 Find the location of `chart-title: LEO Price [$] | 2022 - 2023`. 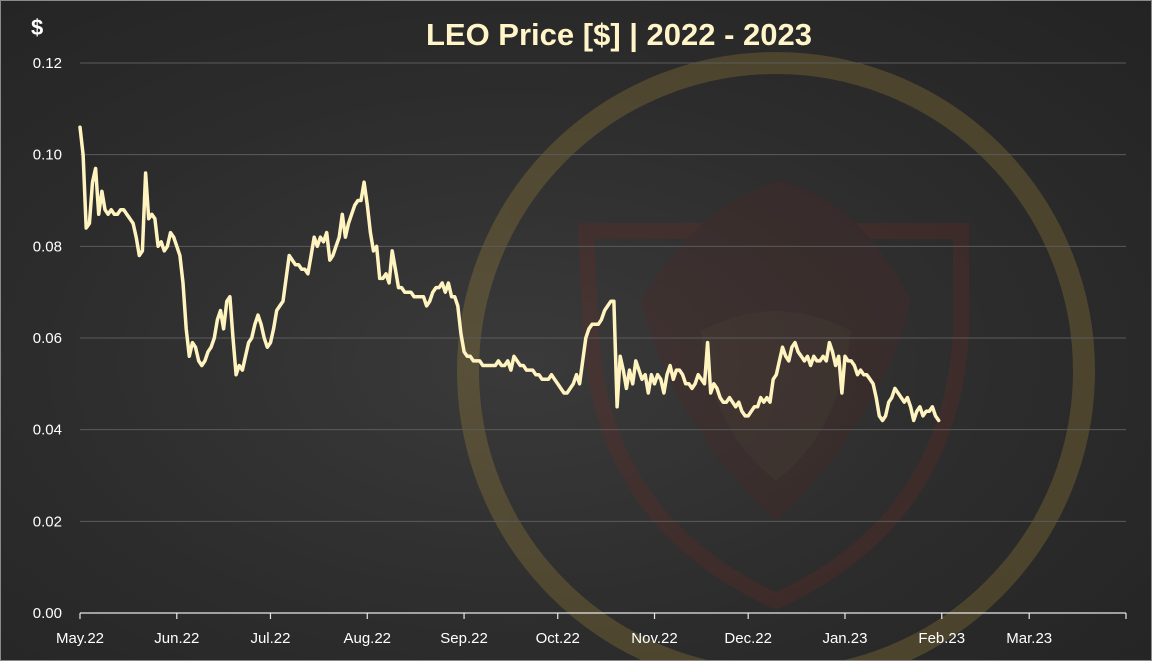

chart-title: LEO Price [$] | 2022 - 2023 is located at coordinates (619, 34).